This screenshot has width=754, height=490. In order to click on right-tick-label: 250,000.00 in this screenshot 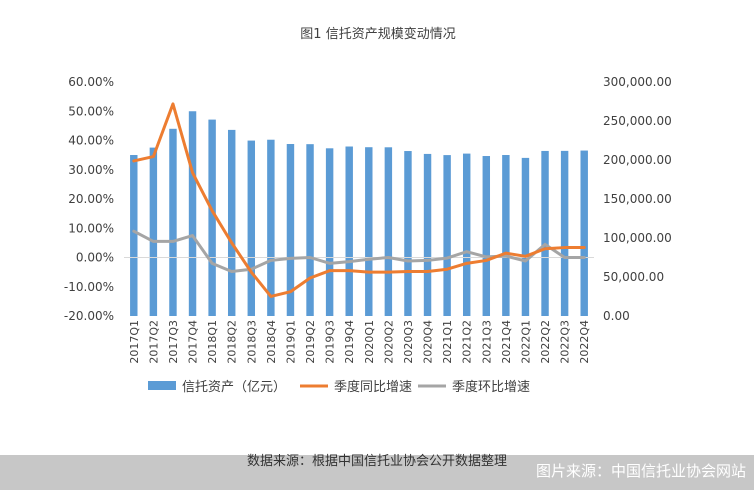, I will do `click(637, 121)`.